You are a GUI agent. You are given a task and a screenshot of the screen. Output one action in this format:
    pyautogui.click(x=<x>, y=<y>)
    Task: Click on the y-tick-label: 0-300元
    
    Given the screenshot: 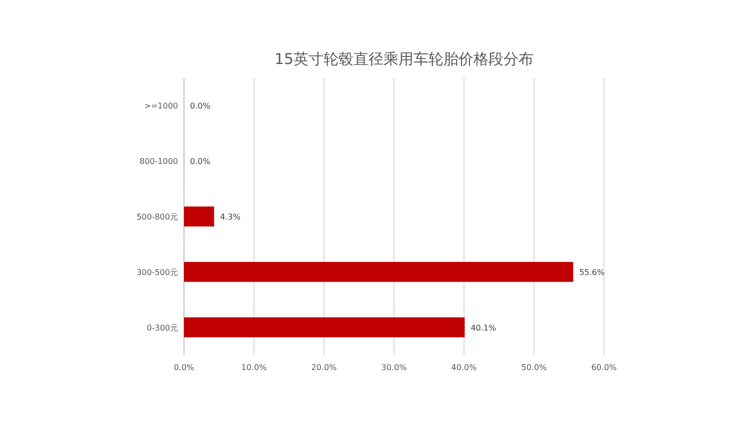 What is the action you would take?
    pyautogui.click(x=162, y=327)
    